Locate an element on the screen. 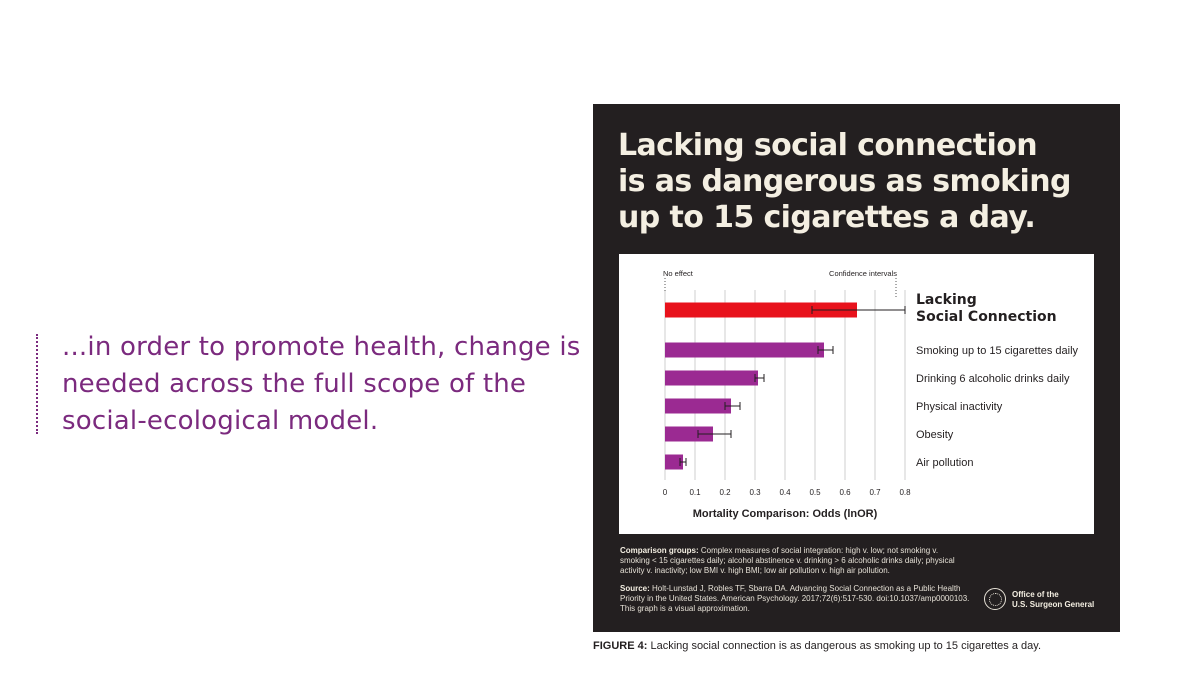 Image resolution: width=1200 pixels, height=674 pixels. x-tick-label: 0.7 is located at coordinates (875, 492).